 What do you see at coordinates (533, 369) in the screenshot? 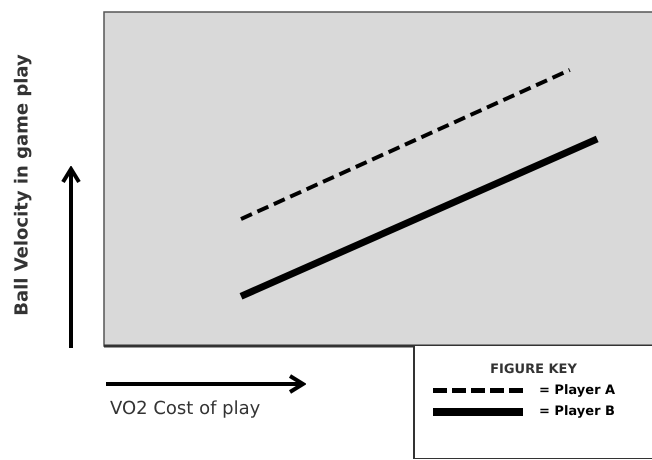
I see `legend-title: FIGURE KEY` at bounding box center [533, 369].